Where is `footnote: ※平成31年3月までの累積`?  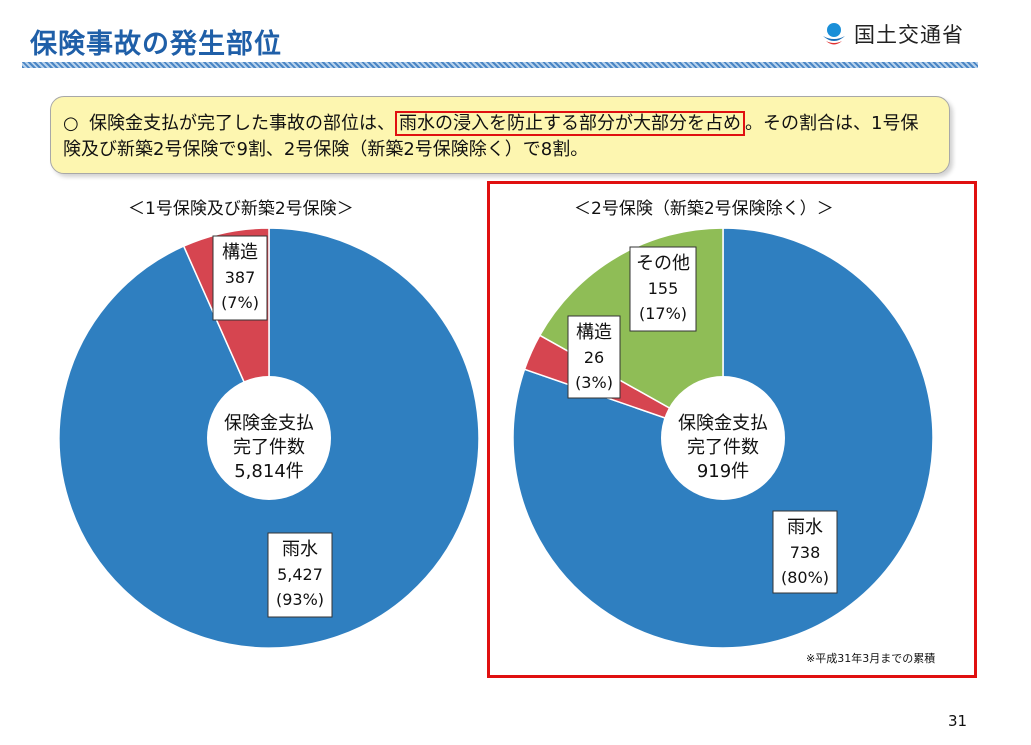 footnote: ※平成31年3月までの累積 is located at coordinates (871, 658).